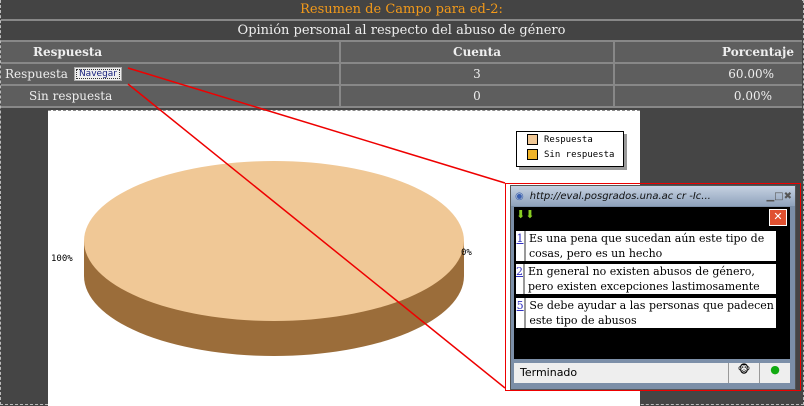  I want to click on row-percent: 60.00%, so click(751, 74).